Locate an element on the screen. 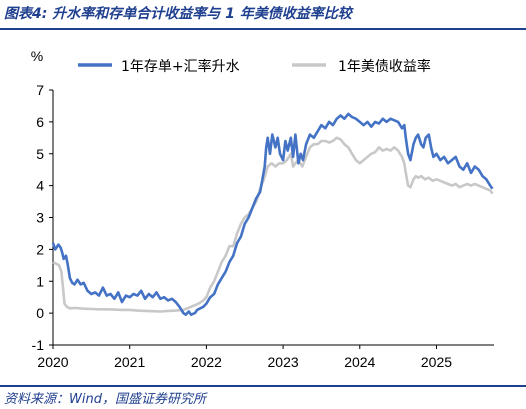 The width and height of the screenshot is (526, 409). source-rule is located at coordinates (263, 386).